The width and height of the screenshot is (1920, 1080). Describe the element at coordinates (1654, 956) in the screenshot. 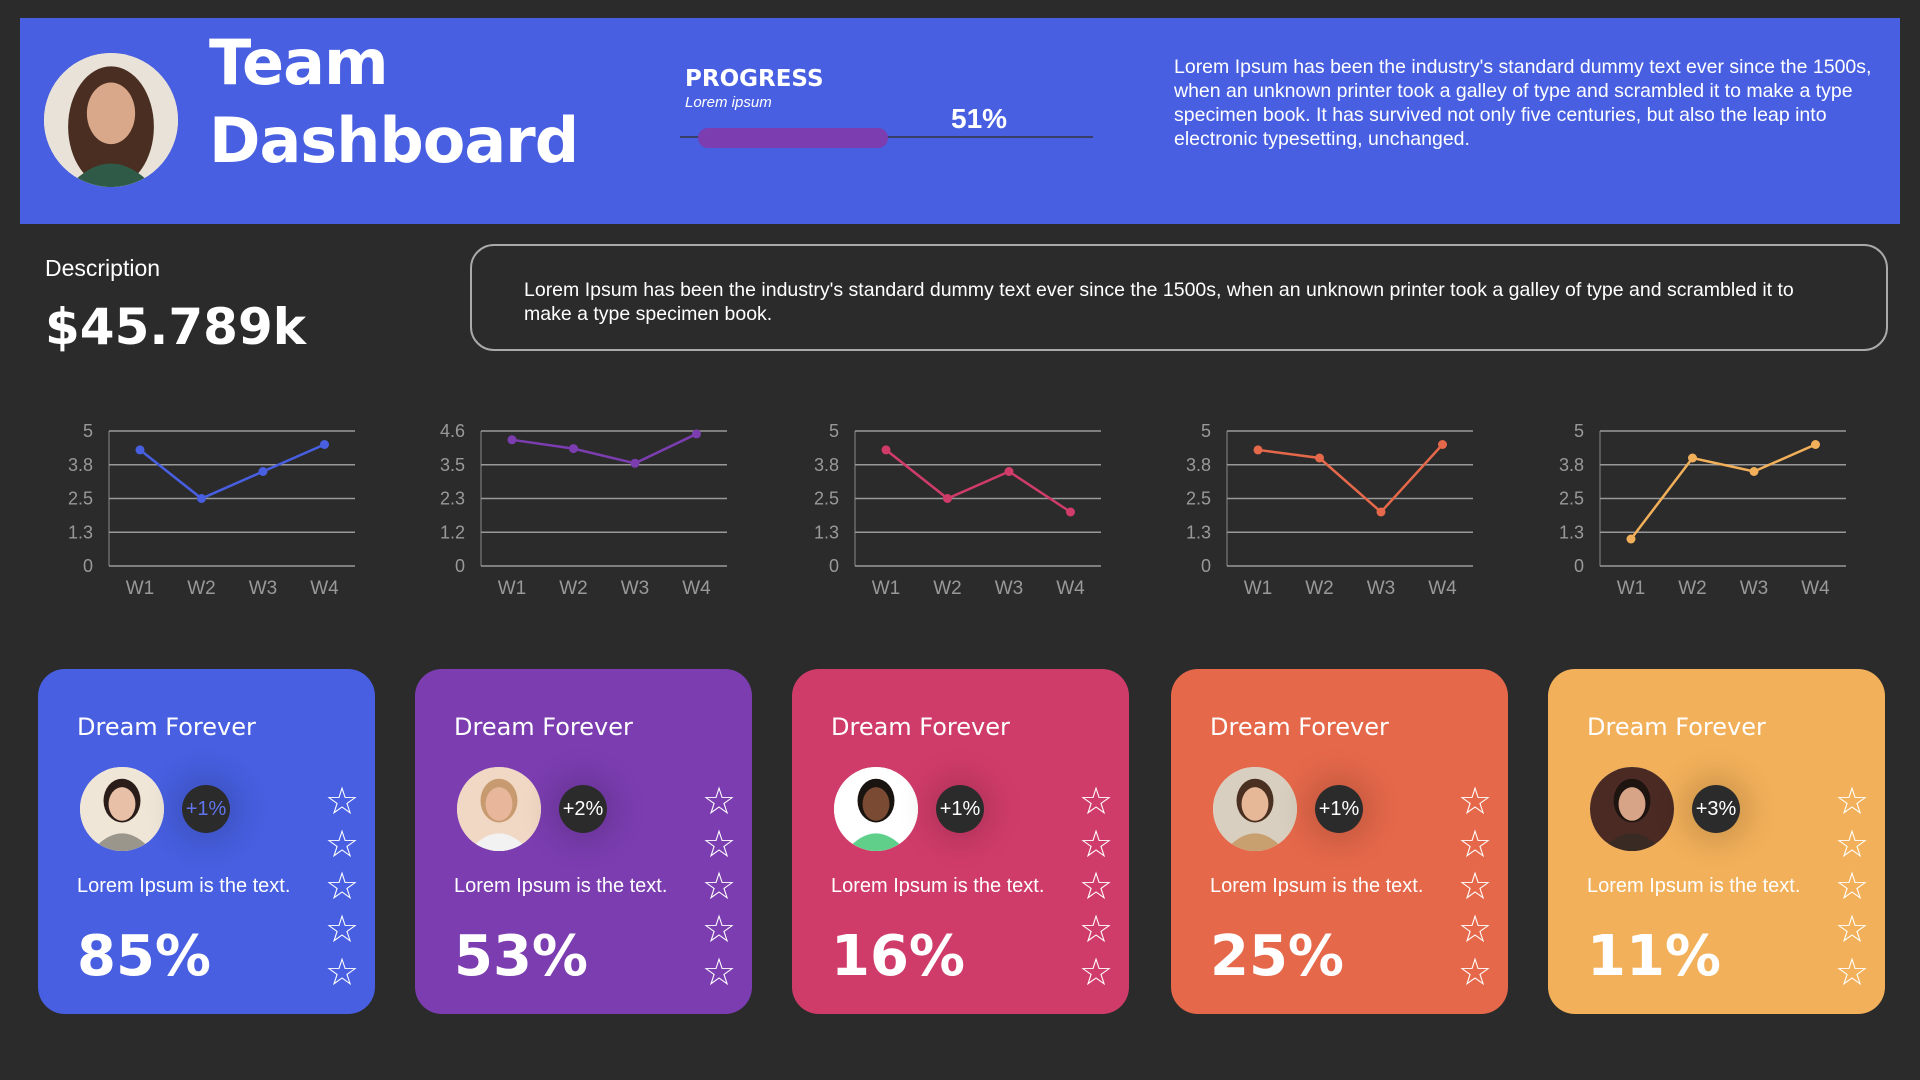

I see `card-percent: 11%` at that location.